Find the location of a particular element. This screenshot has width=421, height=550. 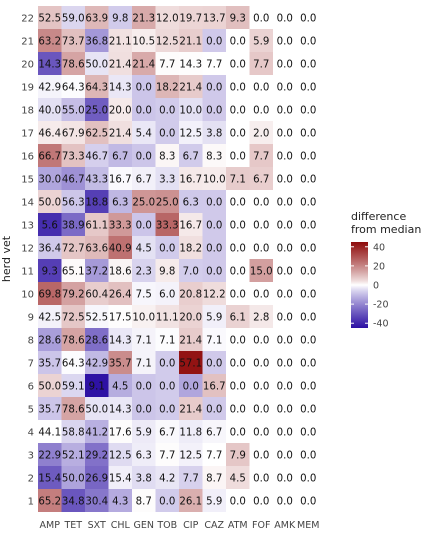

cell-value-label: 9.8 is located at coordinates (167, 272).